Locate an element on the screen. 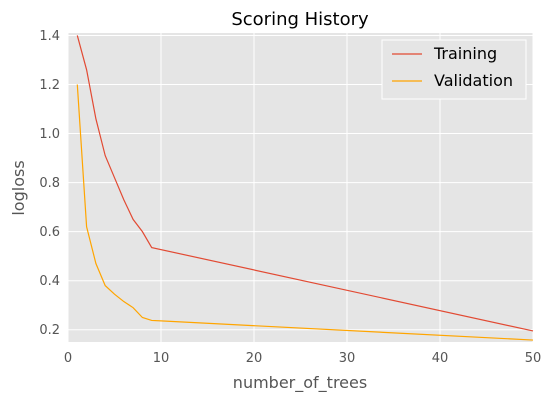  x-tick-label: 50 is located at coordinates (533, 358).